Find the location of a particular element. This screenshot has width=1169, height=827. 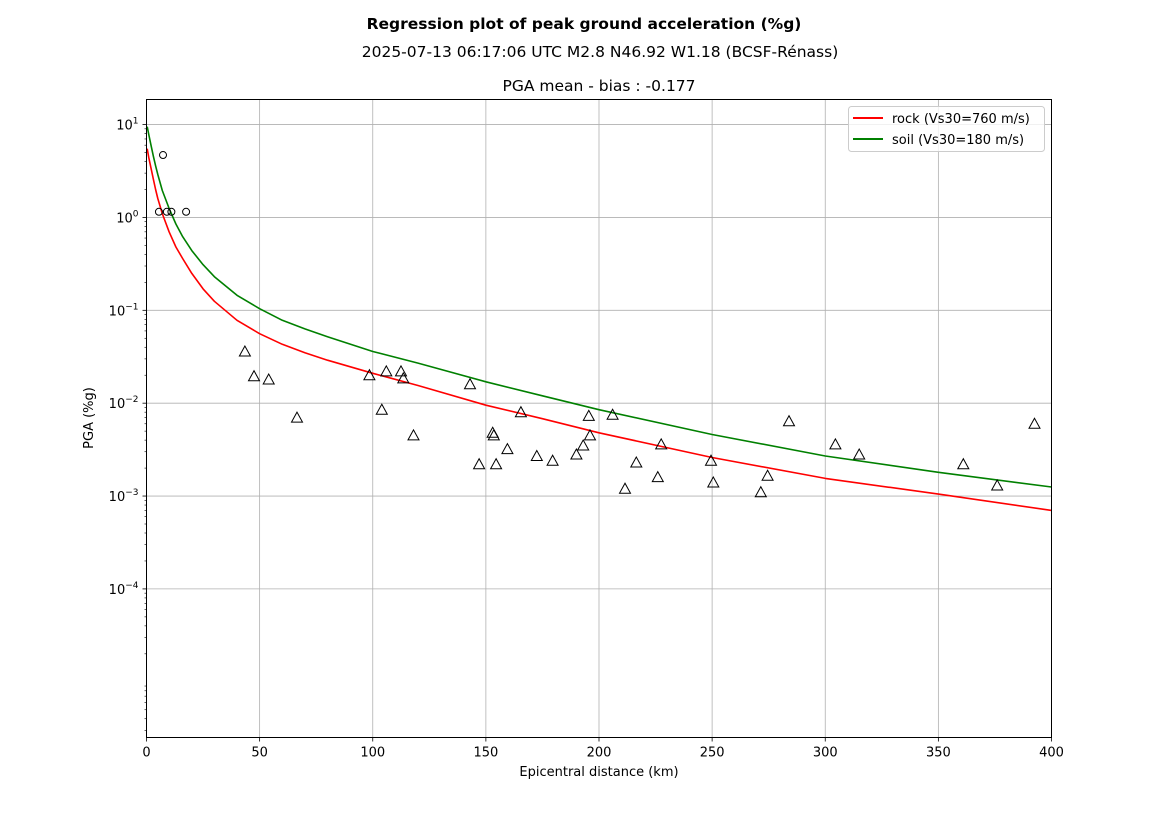

chart-title: PGA mean - bias : -0.177 is located at coordinates (598, 86).